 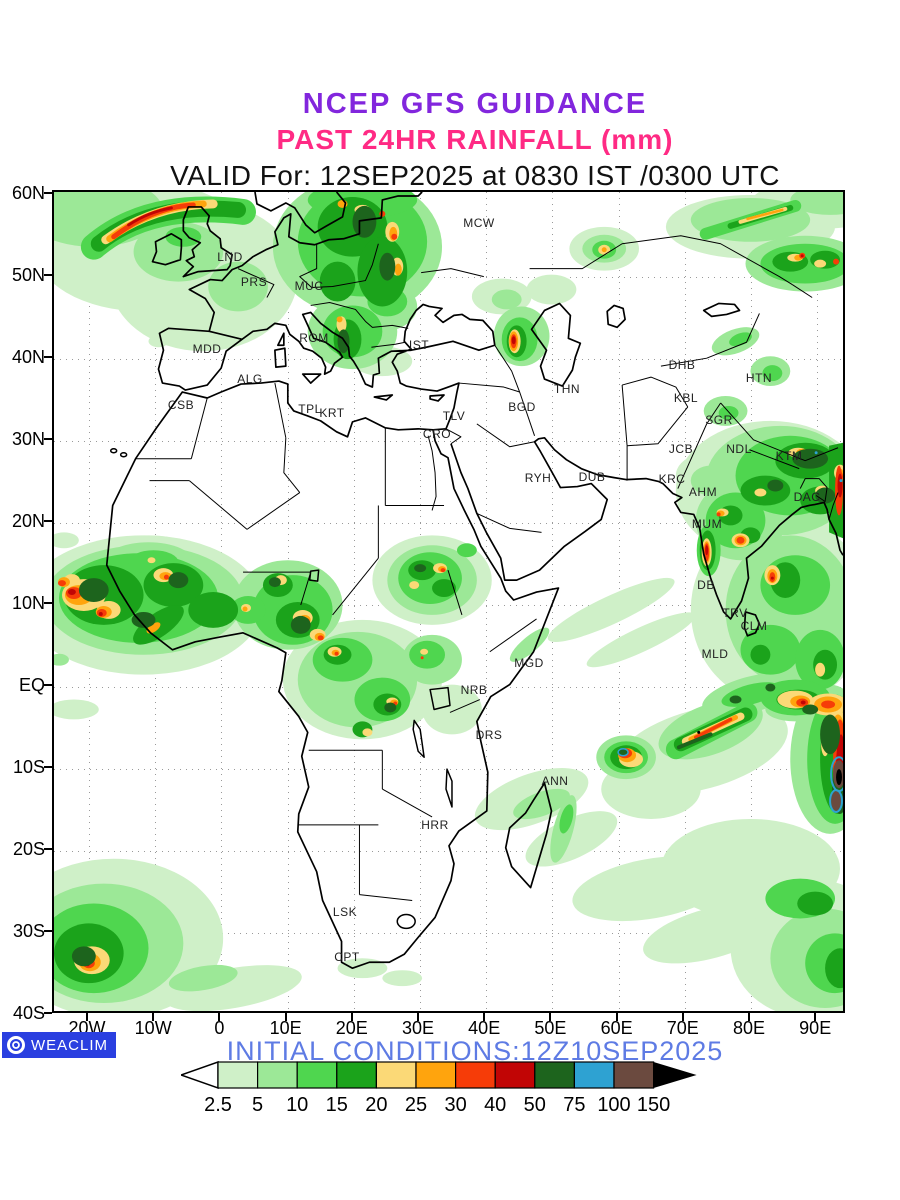 What do you see at coordinates (28, 439) in the screenshot?
I see `lat-tick-label: 30N` at bounding box center [28, 439].